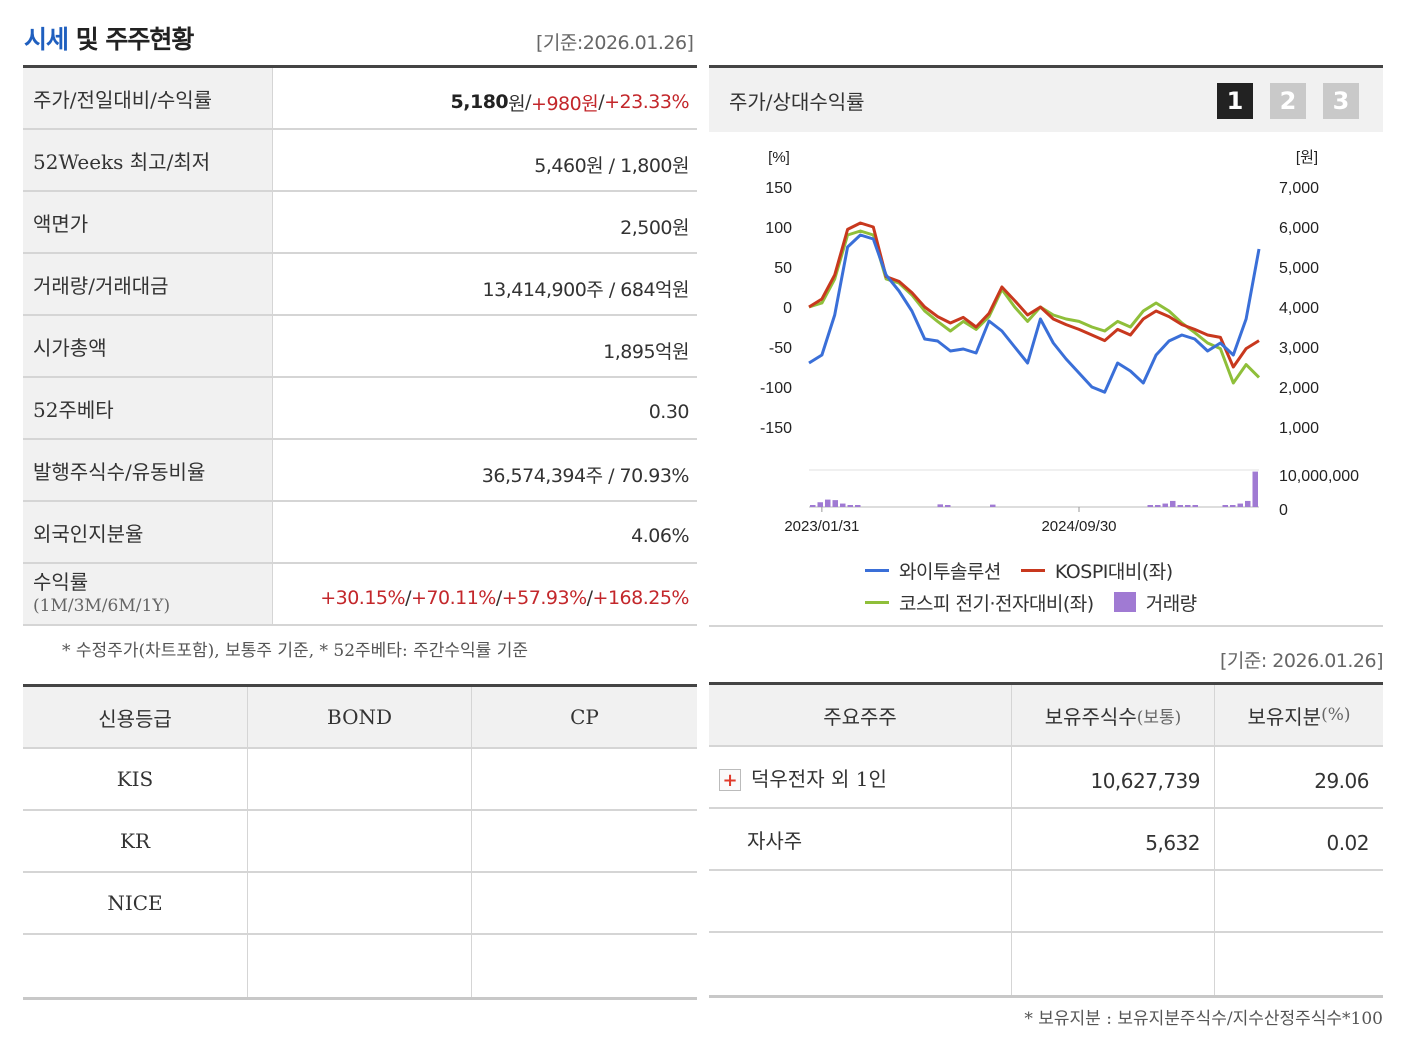  Describe the element at coordinates (778, 228) in the screenshot. I see `left-tick-label: 100` at that location.